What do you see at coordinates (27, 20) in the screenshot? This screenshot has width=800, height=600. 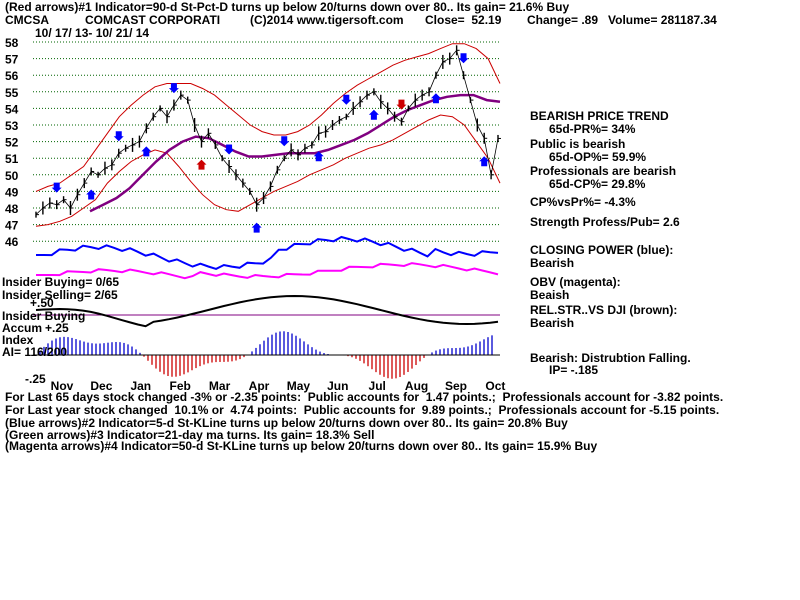 I see `ticker-symbol: CMCSA` at bounding box center [27, 20].